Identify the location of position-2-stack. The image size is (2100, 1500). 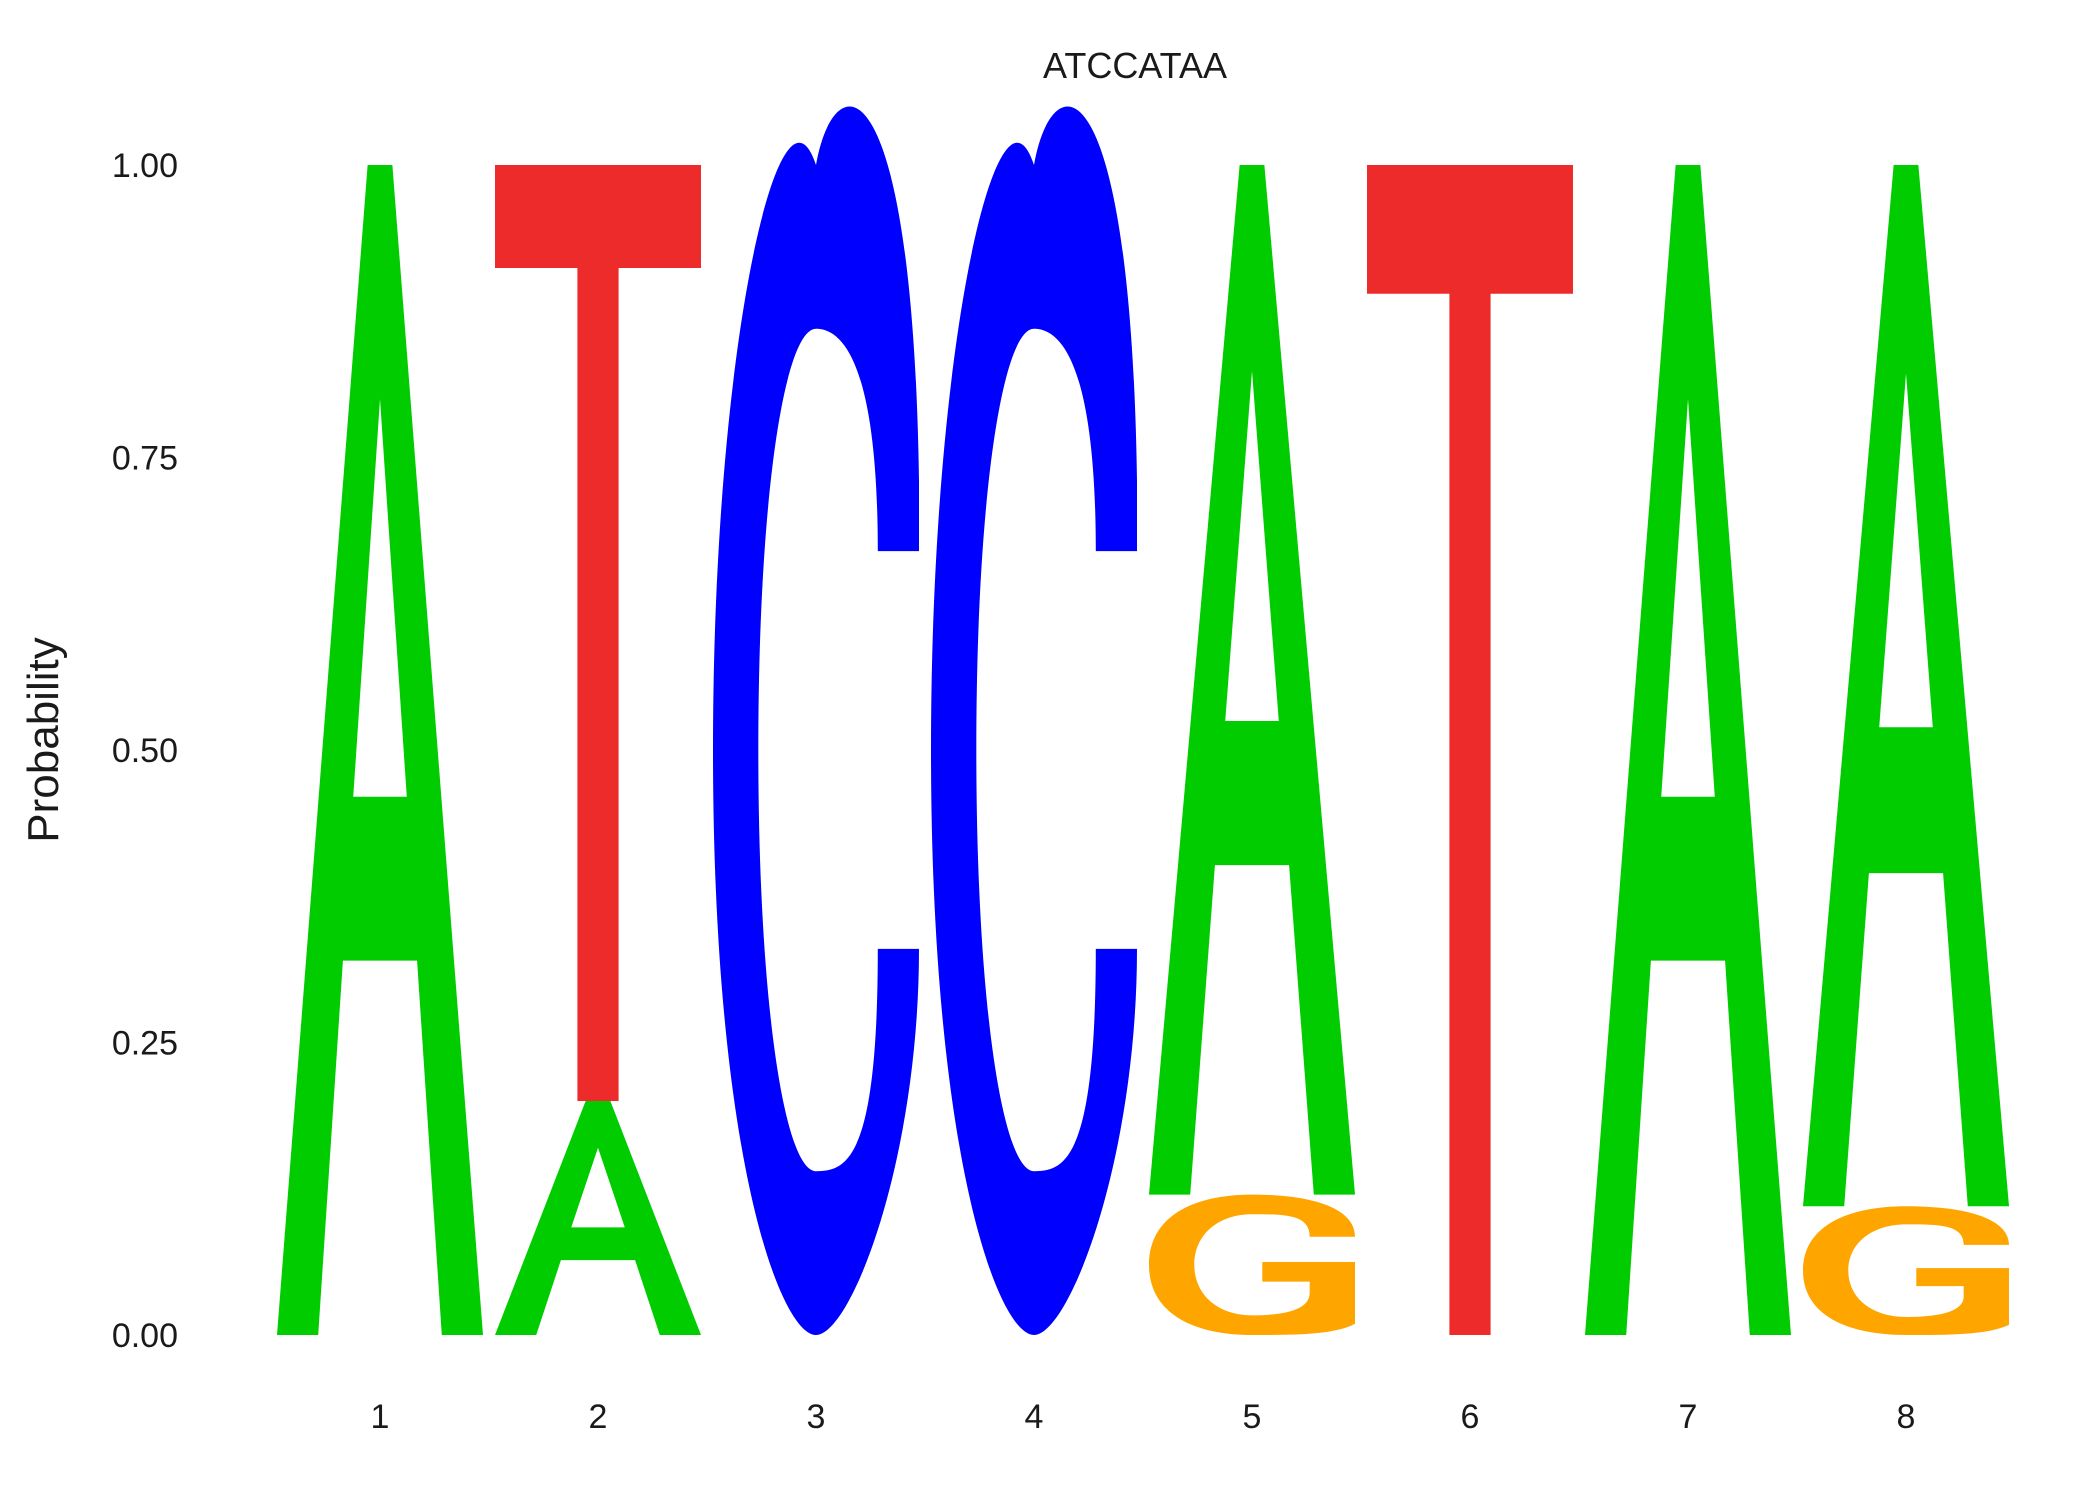
(598, 750).